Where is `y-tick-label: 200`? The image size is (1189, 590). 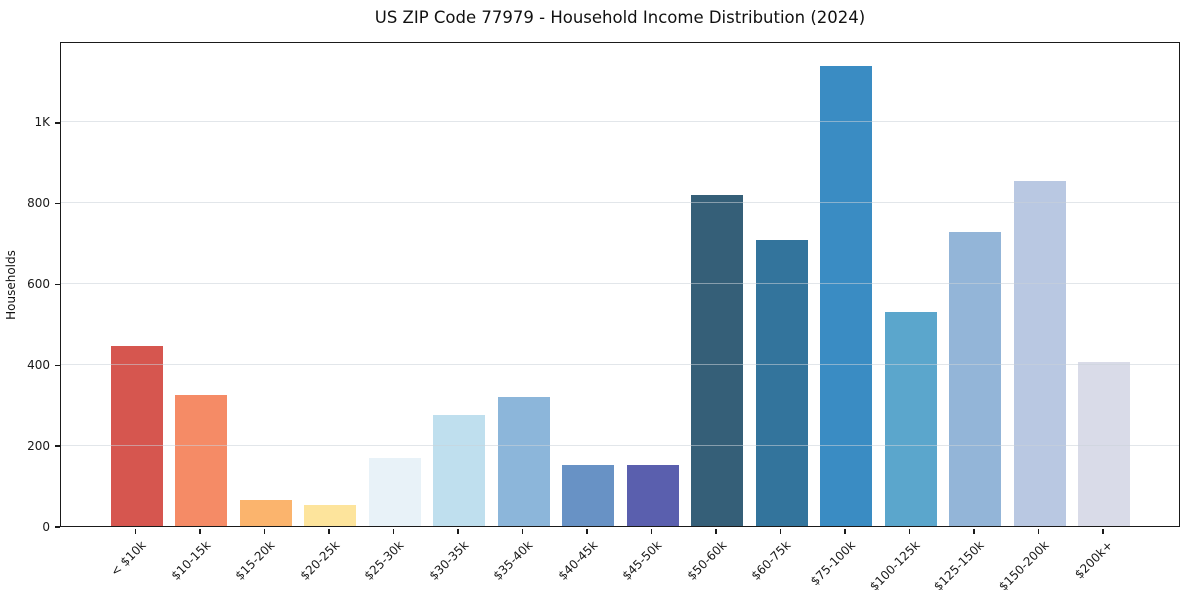 y-tick-label: 200 is located at coordinates (38, 445).